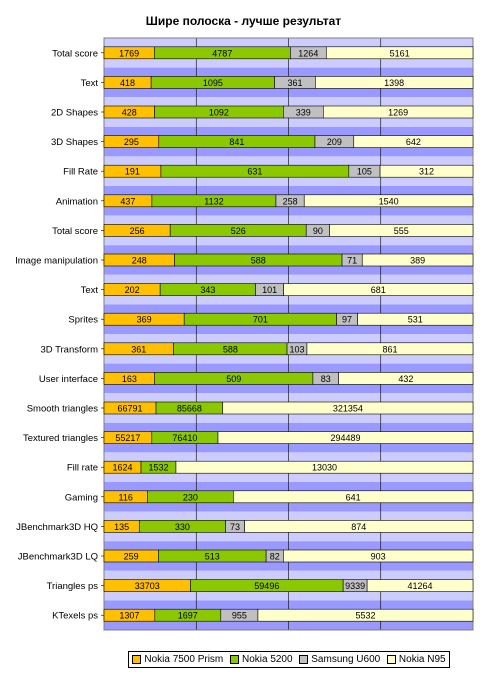  I want to click on data-label: 1532, so click(158, 468).